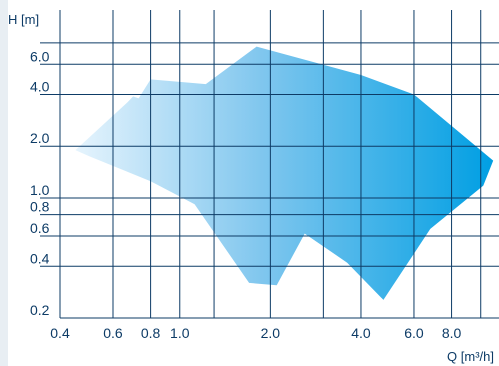 This screenshot has height=366, width=499. I want to click on y-tick-label: 2.0, so click(40, 138).